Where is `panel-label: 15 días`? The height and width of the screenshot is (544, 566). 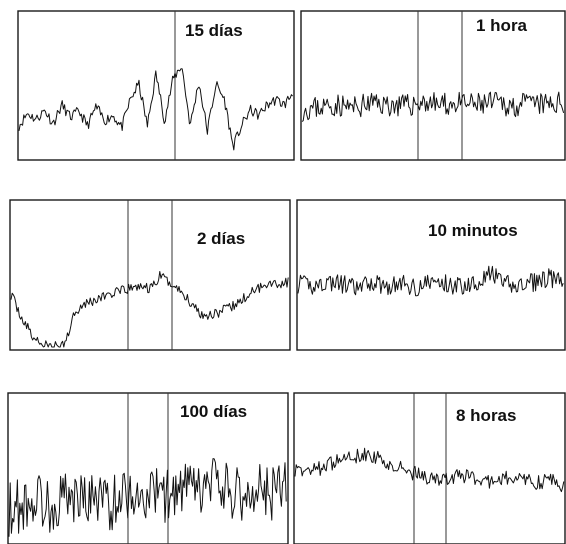 panel-label: 15 días is located at coordinates (214, 30).